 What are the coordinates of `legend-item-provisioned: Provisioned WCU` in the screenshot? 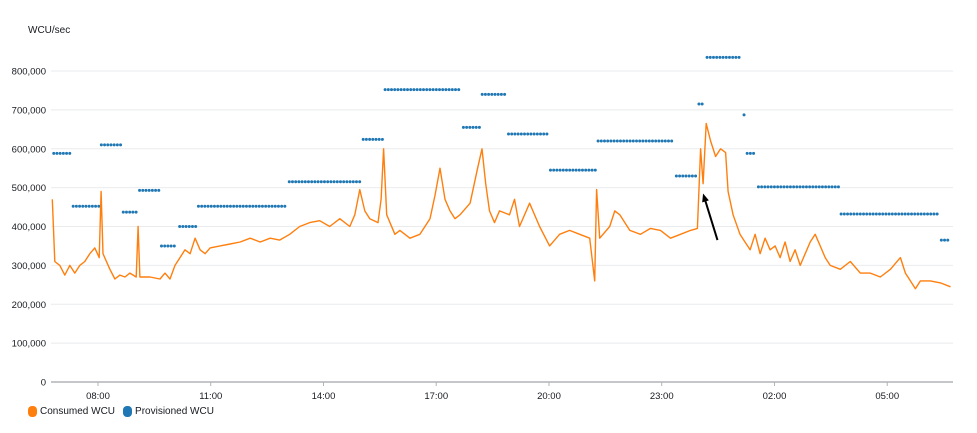 It's located at (168, 411).